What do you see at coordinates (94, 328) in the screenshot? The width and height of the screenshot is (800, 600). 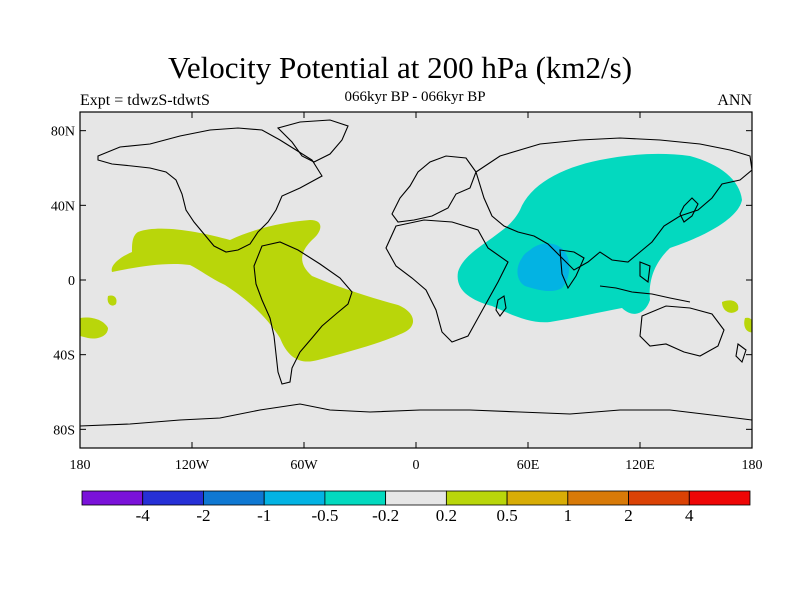 I see `positive-anomaly-pacific-west` at bounding box center [94, 328].